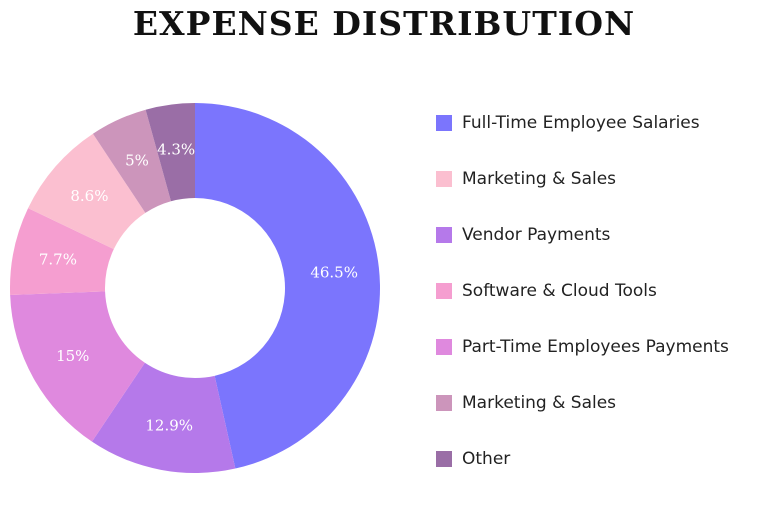  What do you see at coordinates (582, 459) in the screenshot?
I see `legend-item-6: Other` at bounding box center [582, 459].